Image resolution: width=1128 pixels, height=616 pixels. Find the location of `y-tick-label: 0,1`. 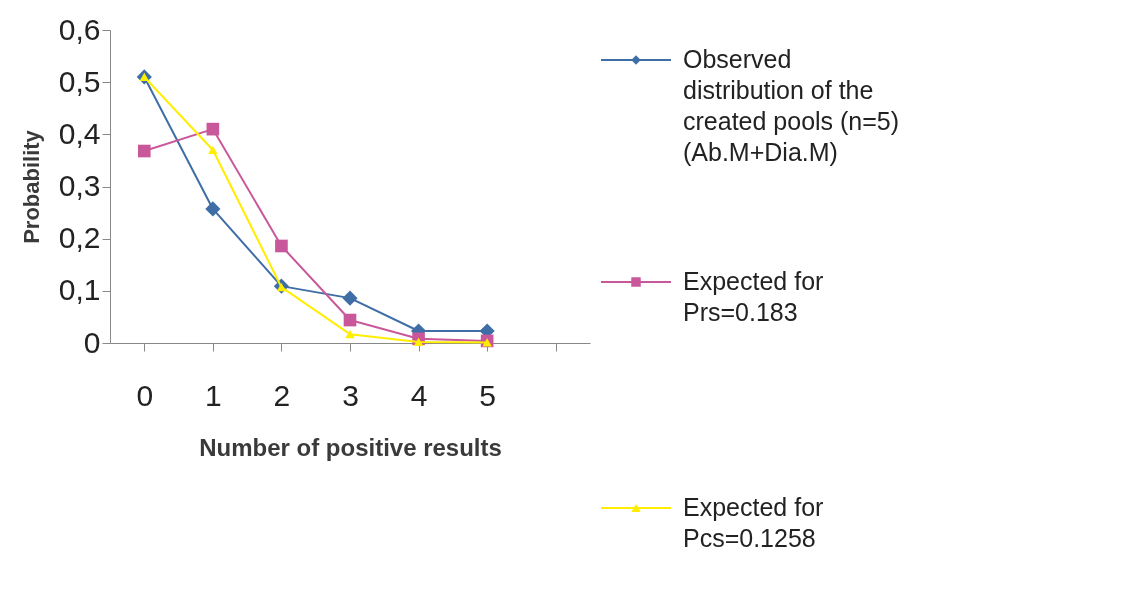

y-tick-label: 0,1 is located at coordinates (79, 290).